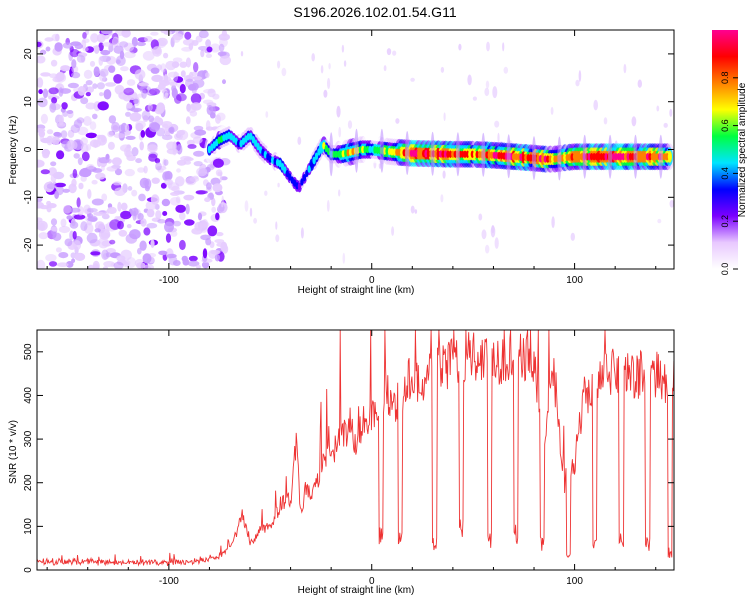 This screenshot has width=750, height=605. What do you see at coordinates (28, 482) in the screenshot?
I see `y-tick-label: 200` at bounding box center [28, 482].